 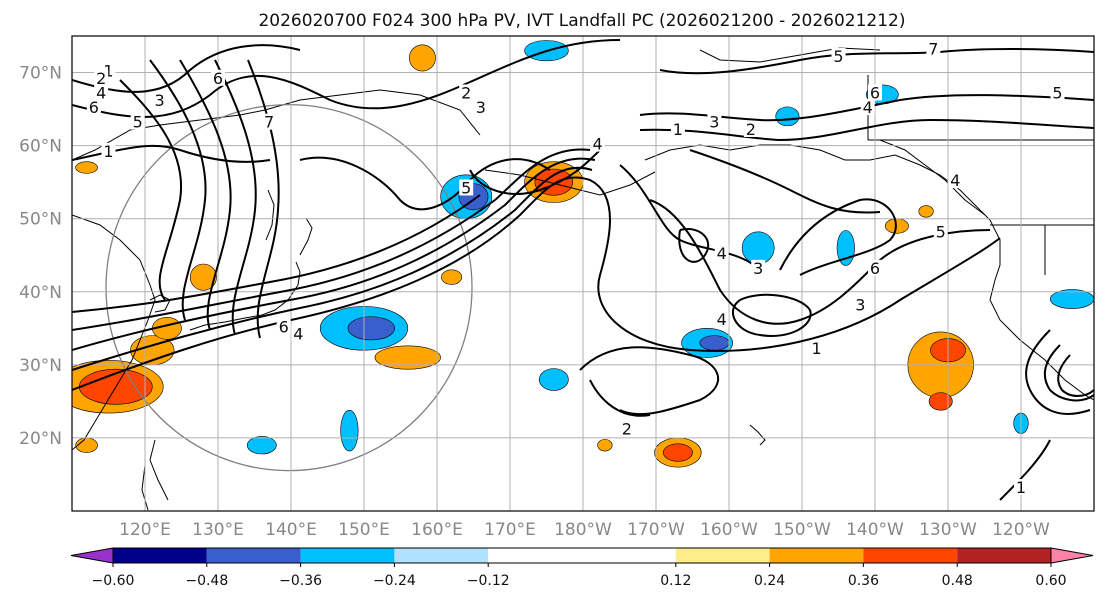 I want to click on colorbar-tick-label: −0.60, so click(x=113, y=581).